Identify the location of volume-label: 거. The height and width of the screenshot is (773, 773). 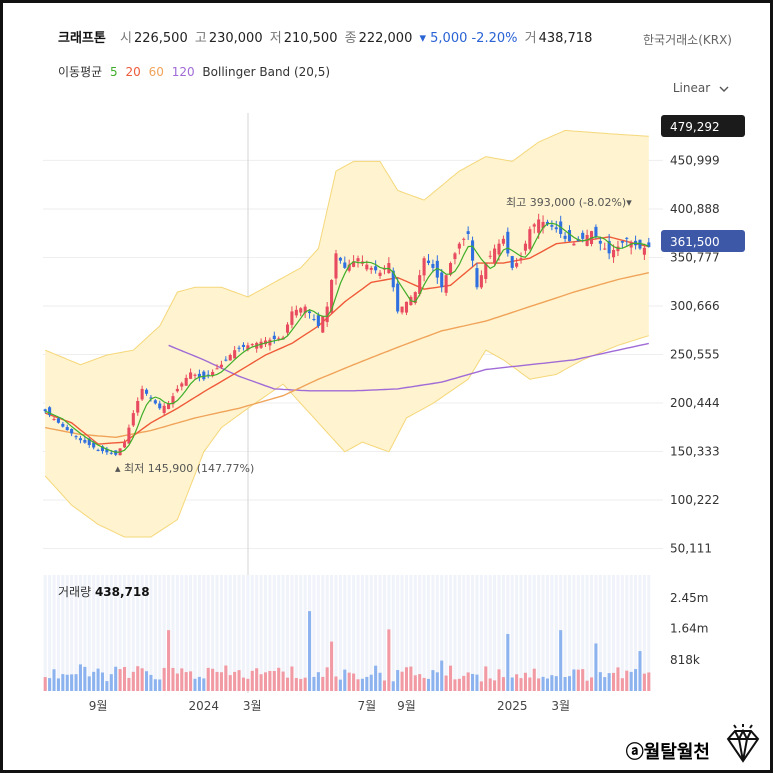
(530, 38).